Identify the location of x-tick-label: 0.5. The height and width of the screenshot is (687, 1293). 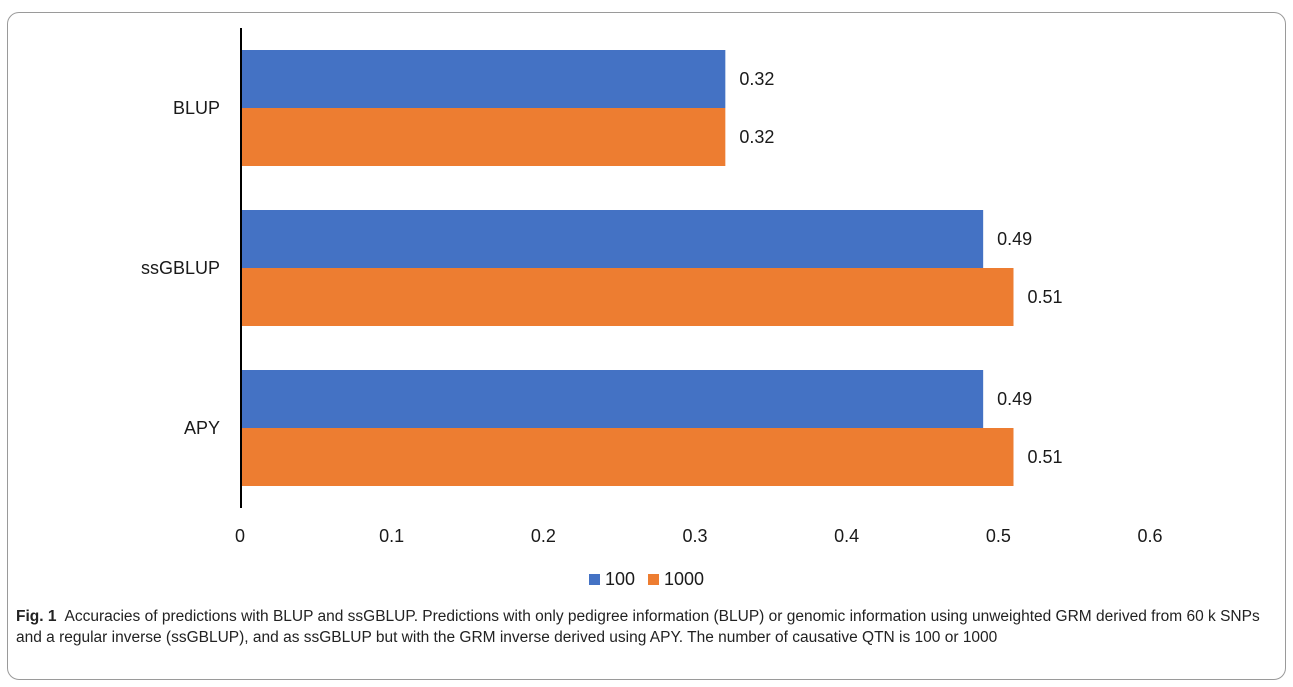
(998, 536).